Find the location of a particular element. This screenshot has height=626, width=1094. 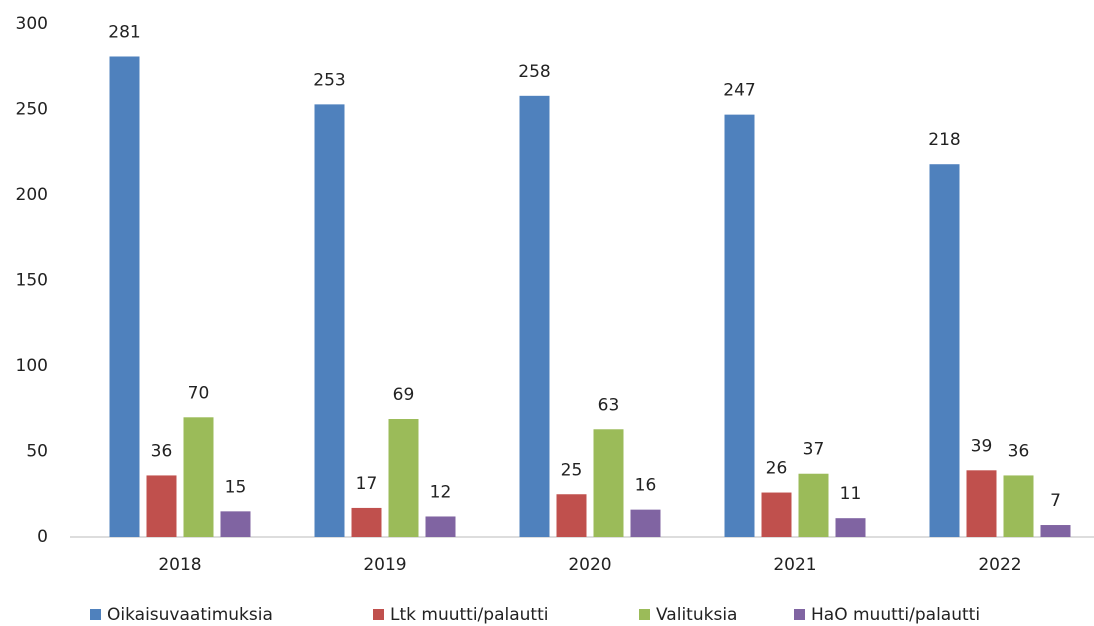

data-label: 25 is located at coordinates (572, 470).